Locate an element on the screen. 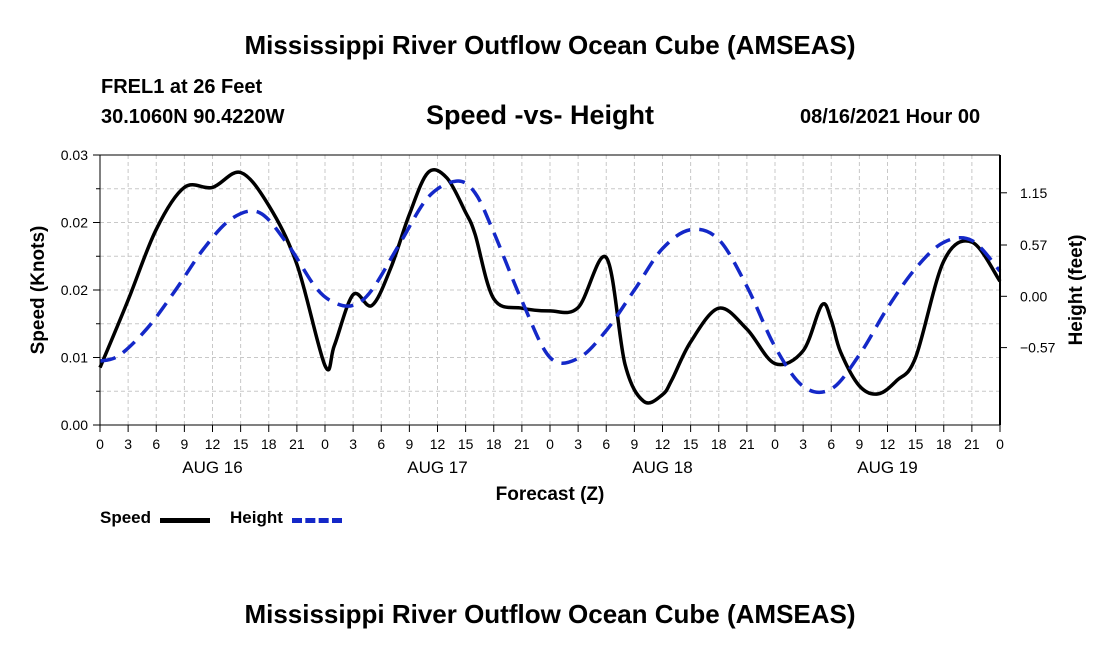 This screenshot has width=1100, height=650. forecast-datetime: 08/16/2021 Hour 00 is located at coordinates (890, 117).